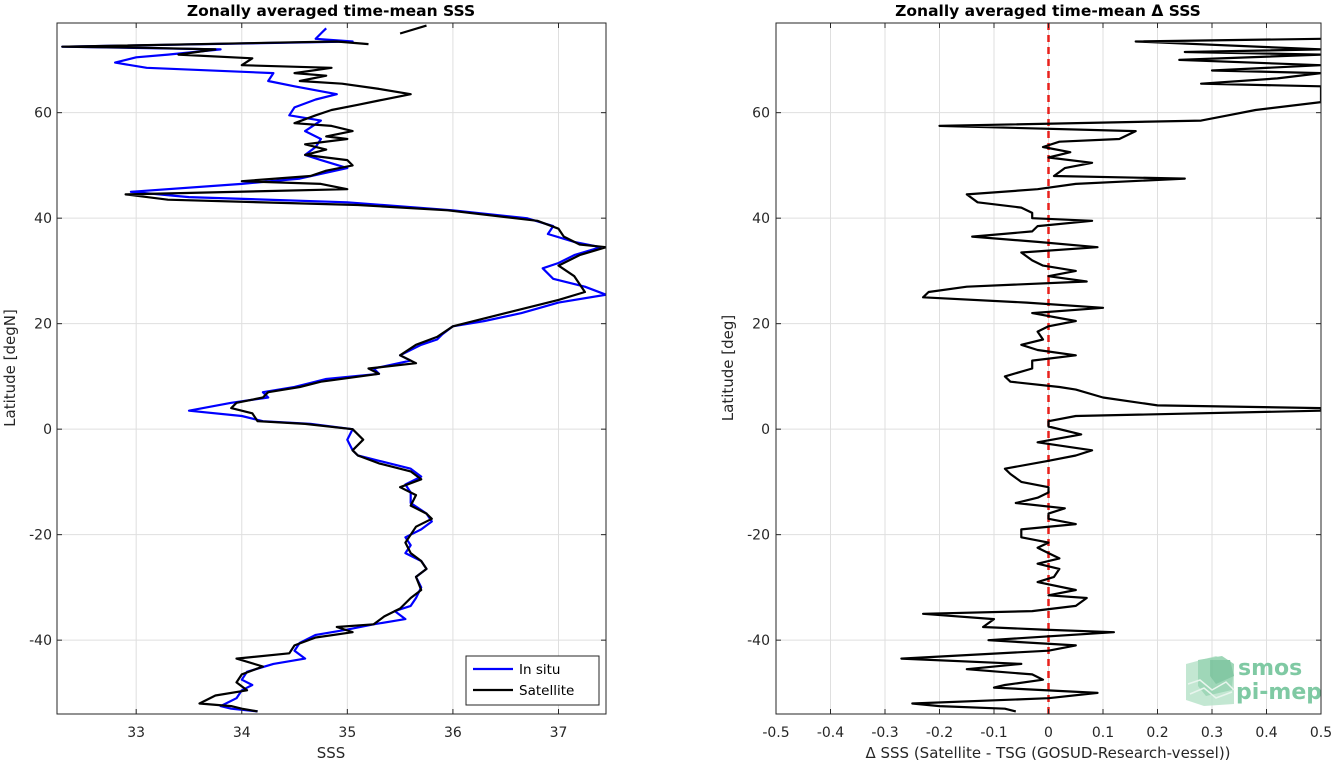  What do you see at coordinates (758, 536) in the screenshot?
I see `right-y-tick-label: -20` at bounding box center [758, 536].